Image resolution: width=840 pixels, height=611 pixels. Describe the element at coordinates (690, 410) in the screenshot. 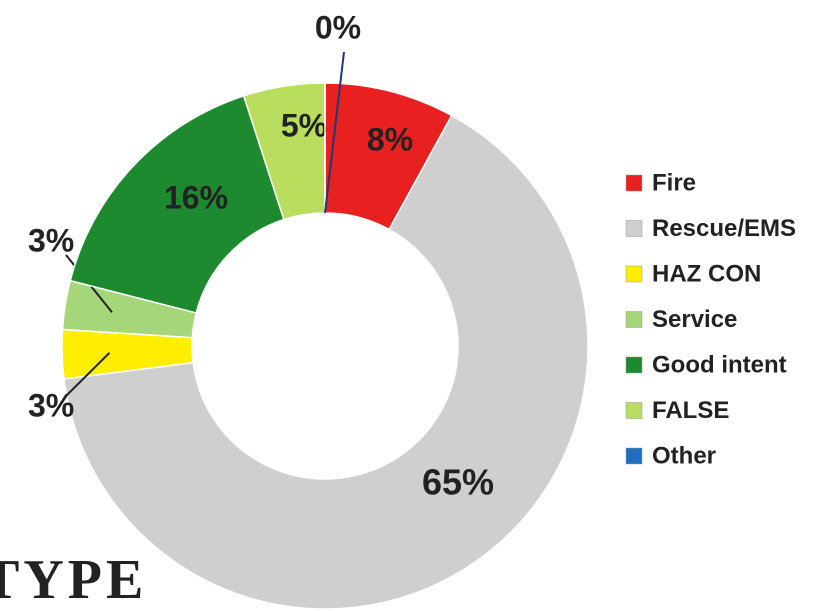

I see `legend-label: FALSE` at that location.